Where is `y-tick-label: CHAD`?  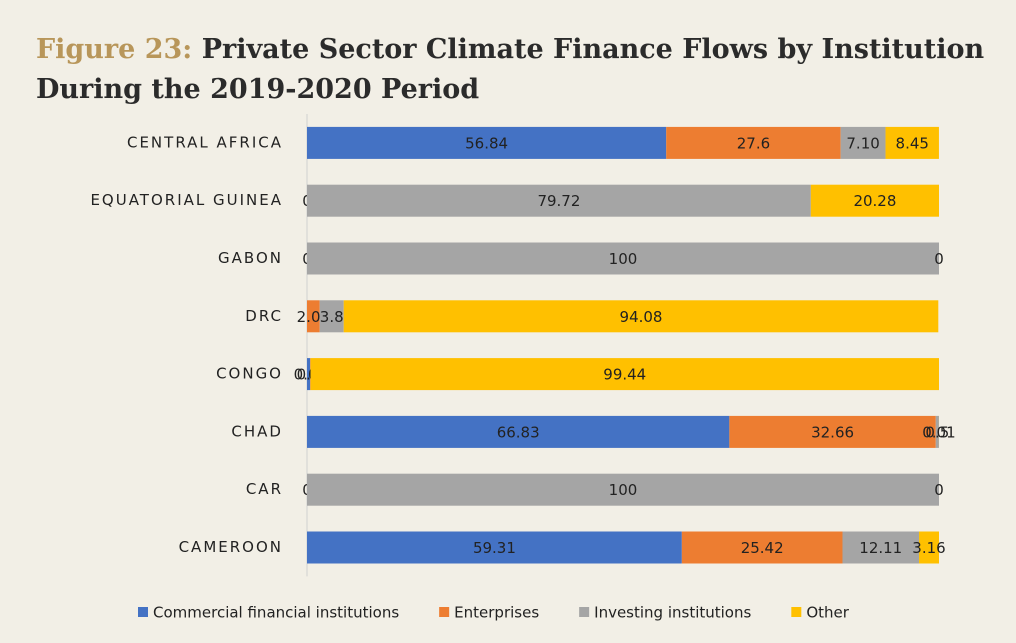
y-tick-label: CHAD is located at coordinates (257, 431).